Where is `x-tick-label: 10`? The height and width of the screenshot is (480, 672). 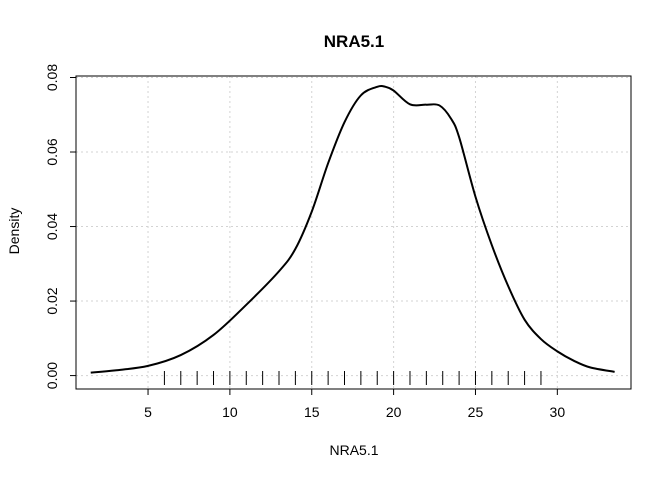 x-tick-label: 10 is located at coordinates (230, 412).